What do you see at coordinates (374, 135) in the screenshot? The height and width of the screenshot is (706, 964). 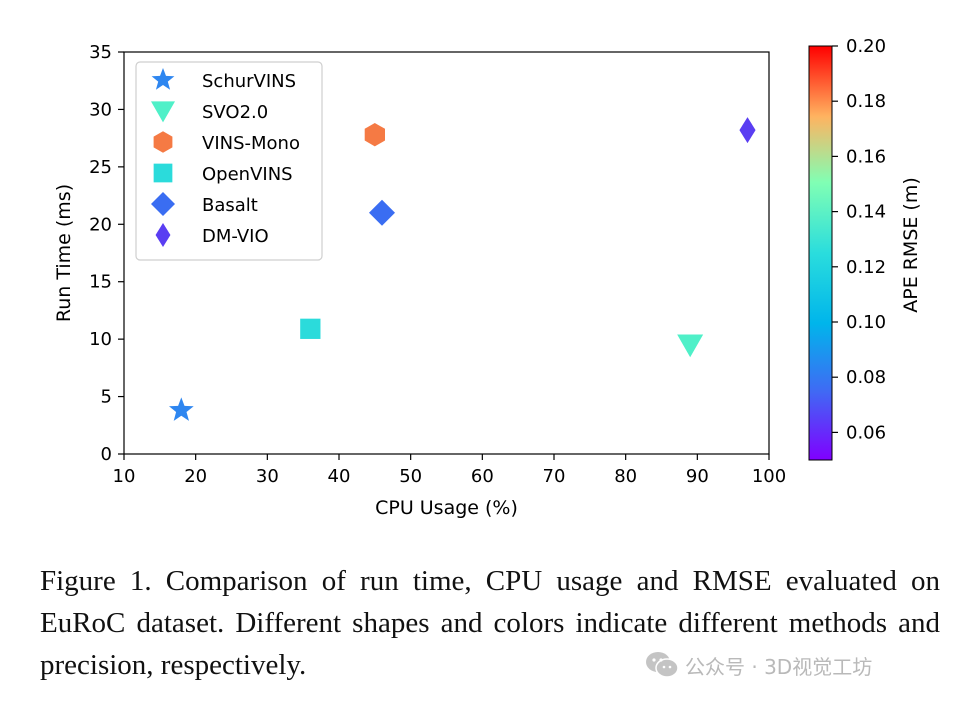 I see `point-vins-mono` at bounding box center [374, 135].